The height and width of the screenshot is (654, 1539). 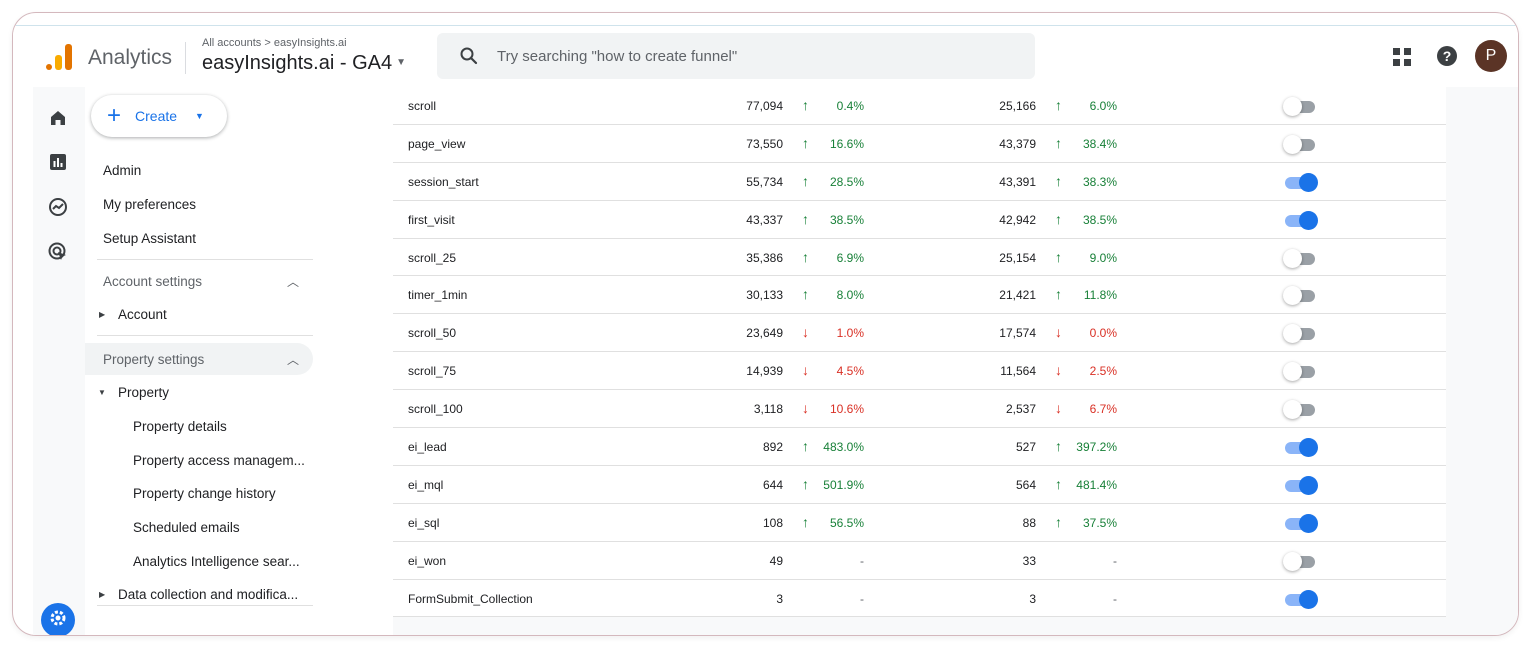 I want to click on arrow-down-icon: ↓, so click(x=1058, y=332).